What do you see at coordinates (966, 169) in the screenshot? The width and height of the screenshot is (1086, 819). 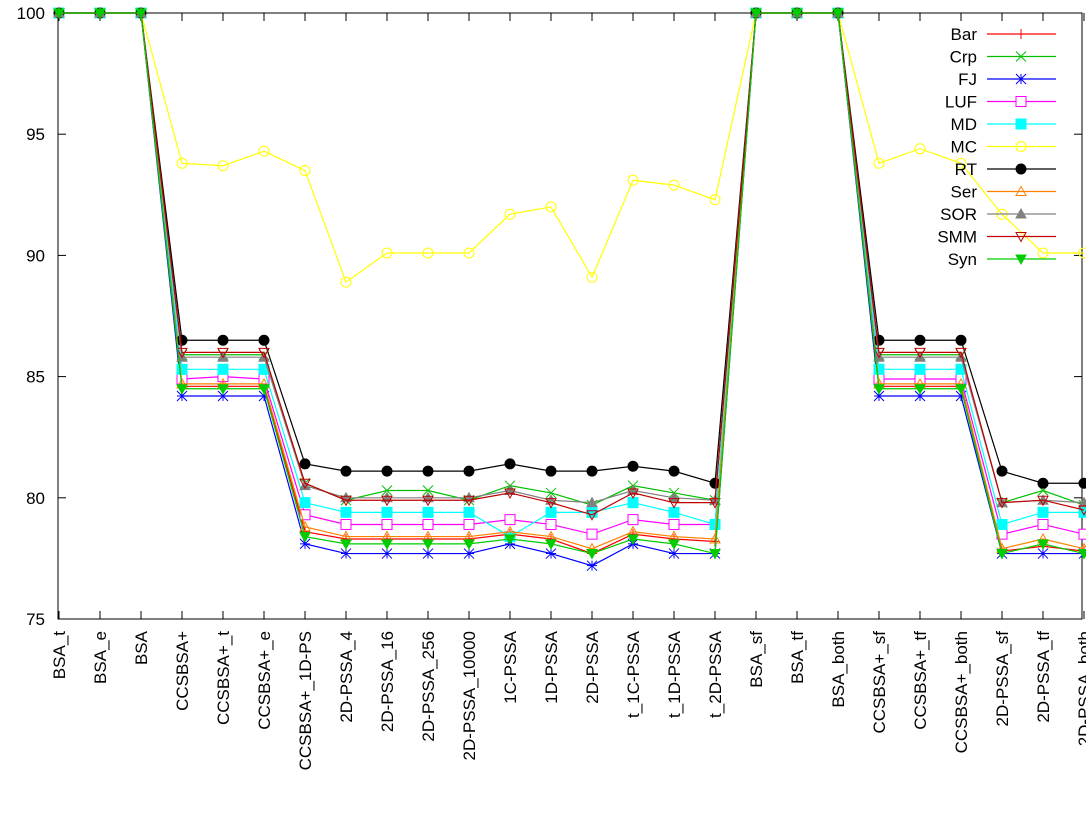 I see `legend-label: RT` at bounding box center [966, 169].